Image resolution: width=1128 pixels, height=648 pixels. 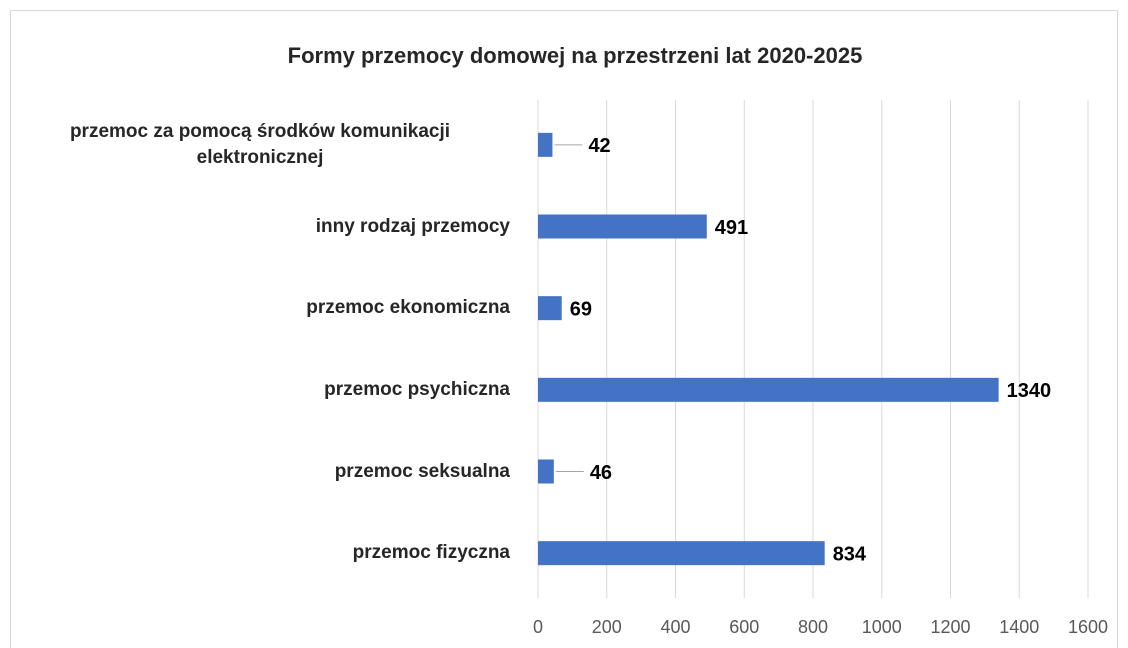 What do you see at coordinates (813, 627) in the screenshot?
I see `x-tick-label: 800` at bounding box center [813, 627].